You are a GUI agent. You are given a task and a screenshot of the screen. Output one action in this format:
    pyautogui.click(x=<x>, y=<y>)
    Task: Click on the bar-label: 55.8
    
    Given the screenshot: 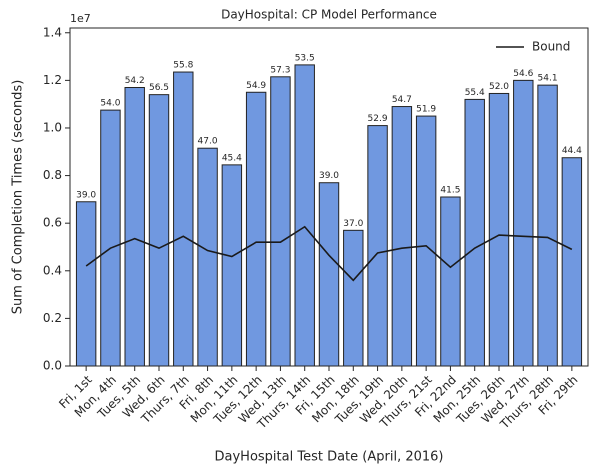 What is the action you would take?
    pyautogui.click(x=183, y=66)
    